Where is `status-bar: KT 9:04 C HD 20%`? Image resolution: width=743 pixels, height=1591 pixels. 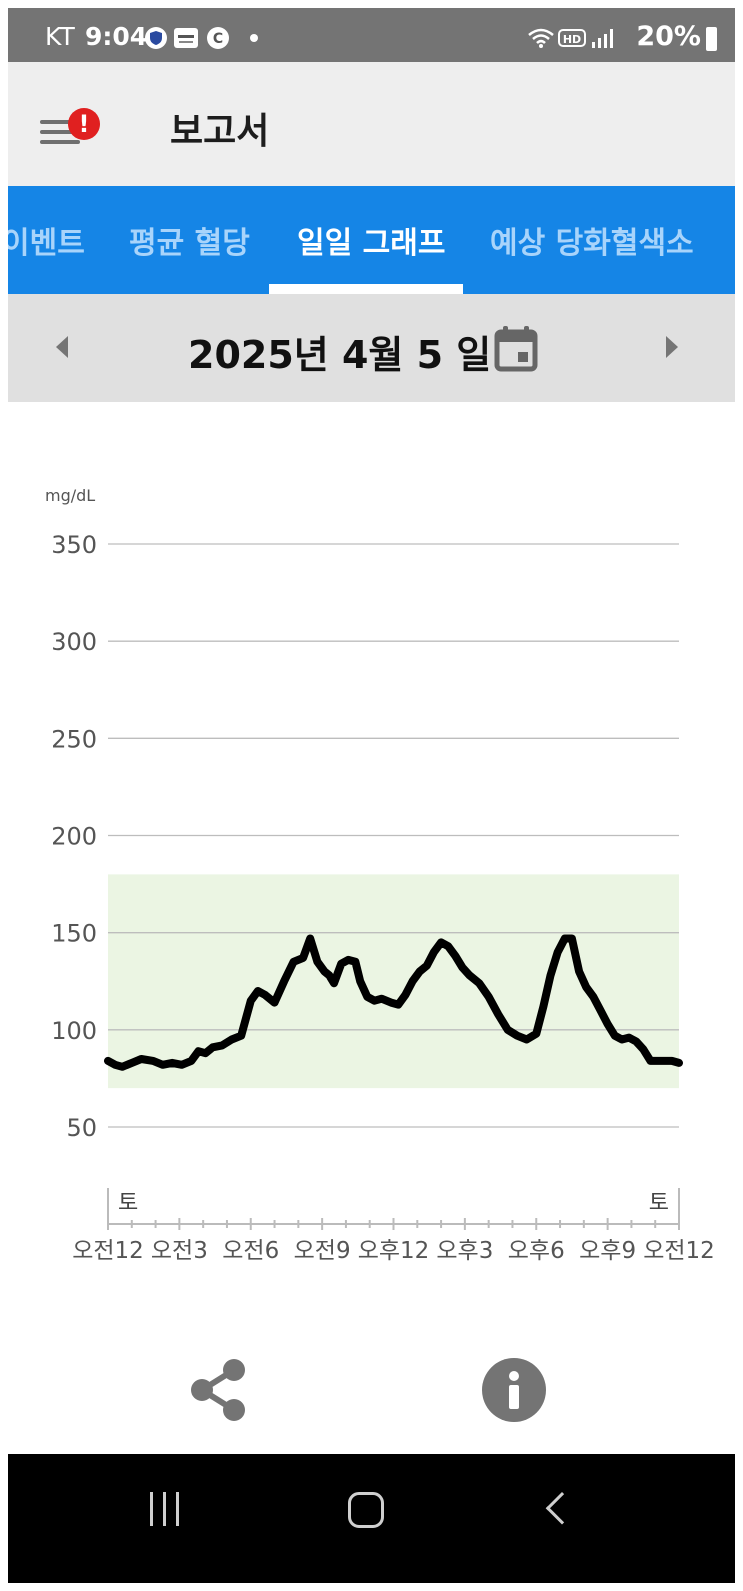
status-bar: KT 9:04 C HD 20% is located at coordinates (371, 35).